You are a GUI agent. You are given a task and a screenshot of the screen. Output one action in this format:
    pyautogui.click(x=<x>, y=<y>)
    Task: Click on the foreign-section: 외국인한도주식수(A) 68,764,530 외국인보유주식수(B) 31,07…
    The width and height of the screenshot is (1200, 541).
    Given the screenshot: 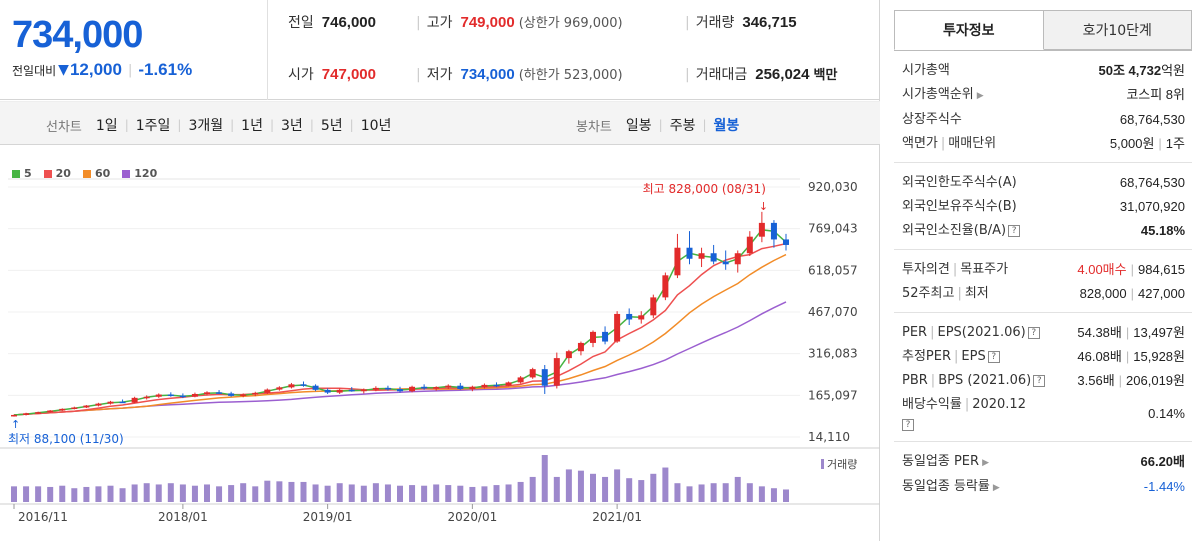 What is the action you would take?
    pyautogui.click(x=1043, y=206)
    